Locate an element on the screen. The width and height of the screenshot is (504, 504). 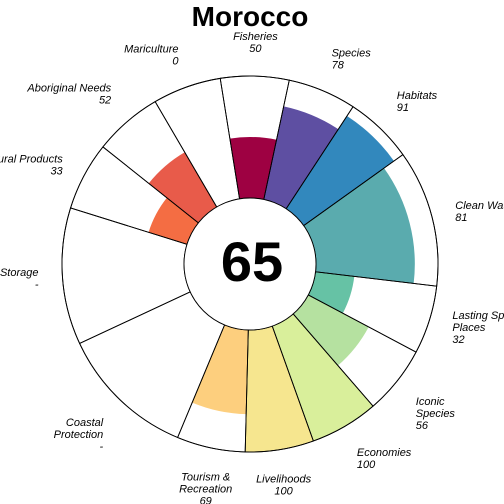
label-text: Tourism & is located at coordinates (205, 477).